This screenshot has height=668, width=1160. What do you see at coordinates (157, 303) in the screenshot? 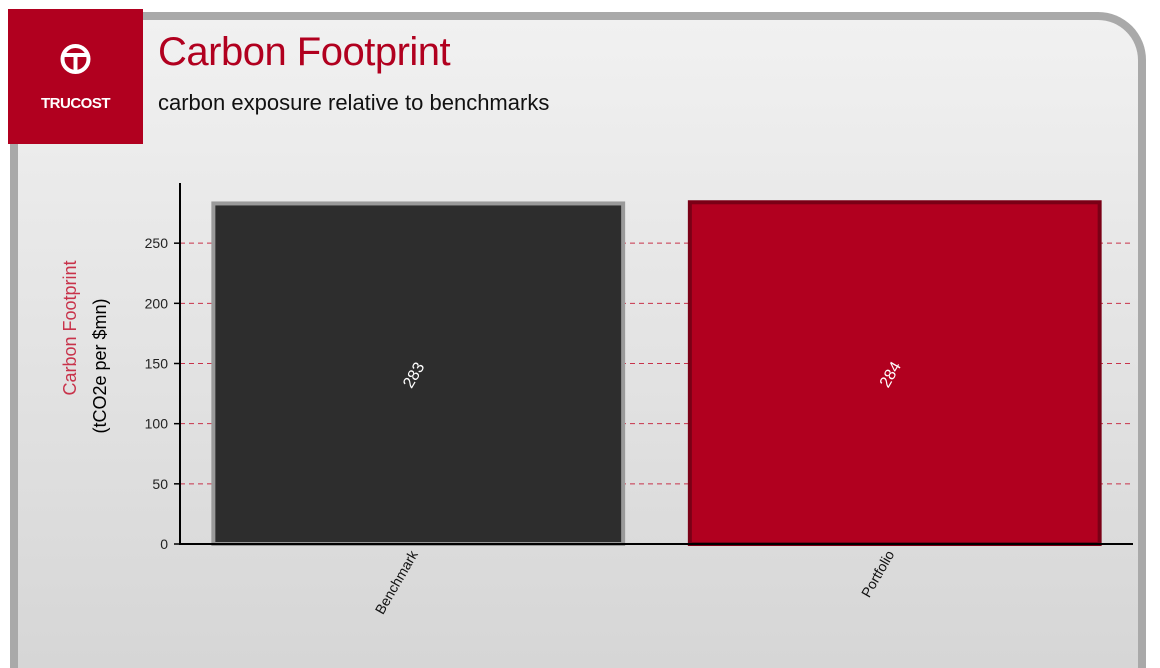
I see `y-tick-label: 200` at bounding box center [157, 303].